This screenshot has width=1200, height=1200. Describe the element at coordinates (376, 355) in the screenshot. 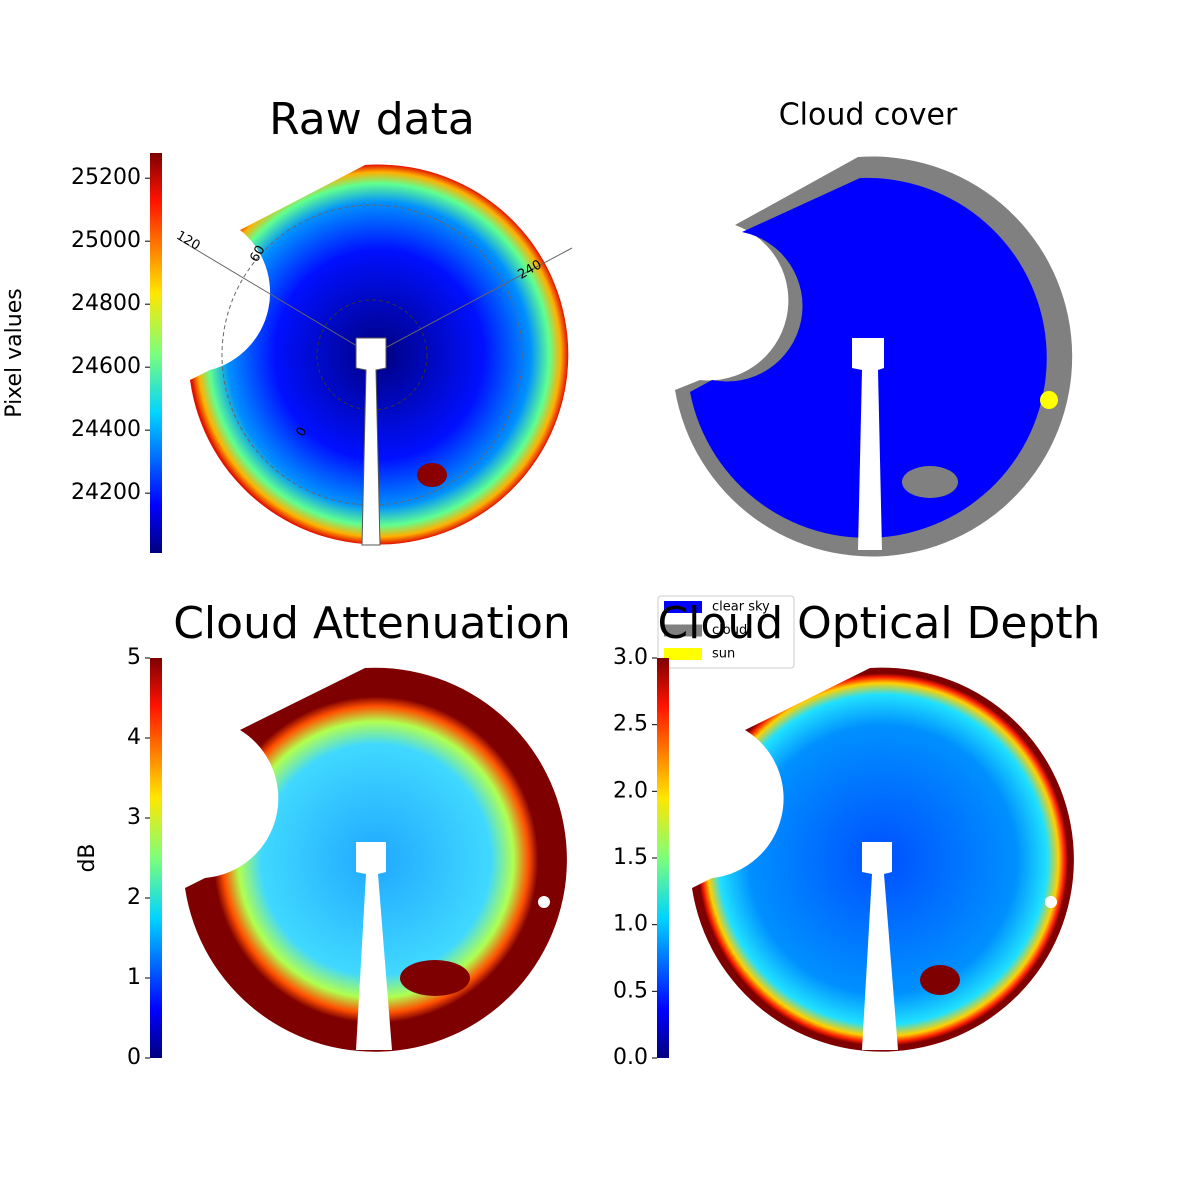

I see `raw-image` at that location.